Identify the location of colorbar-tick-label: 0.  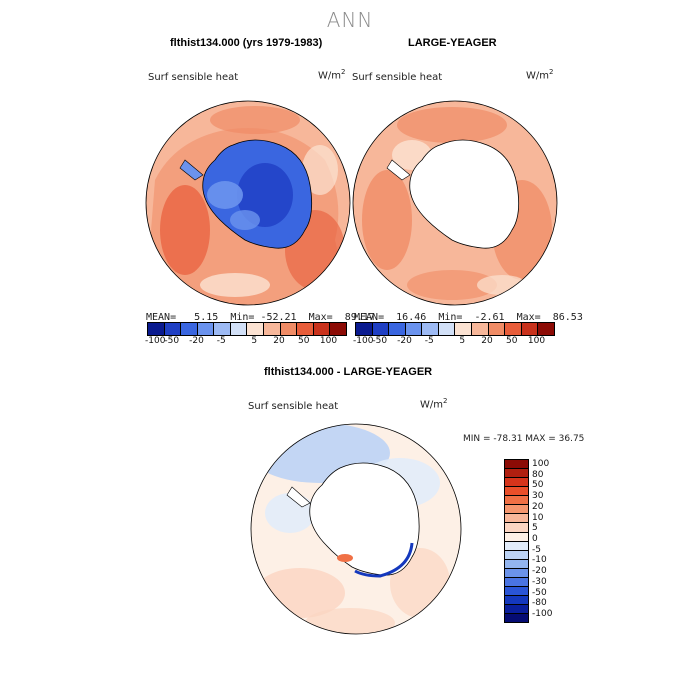
(535, 539).